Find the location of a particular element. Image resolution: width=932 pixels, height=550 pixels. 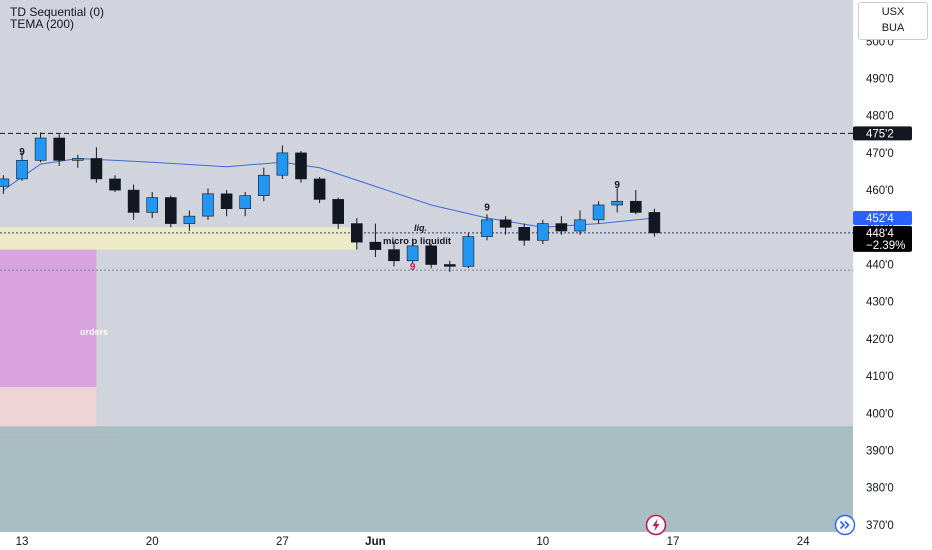

x-tick-label: 27 is located at coordinates (282, 542).